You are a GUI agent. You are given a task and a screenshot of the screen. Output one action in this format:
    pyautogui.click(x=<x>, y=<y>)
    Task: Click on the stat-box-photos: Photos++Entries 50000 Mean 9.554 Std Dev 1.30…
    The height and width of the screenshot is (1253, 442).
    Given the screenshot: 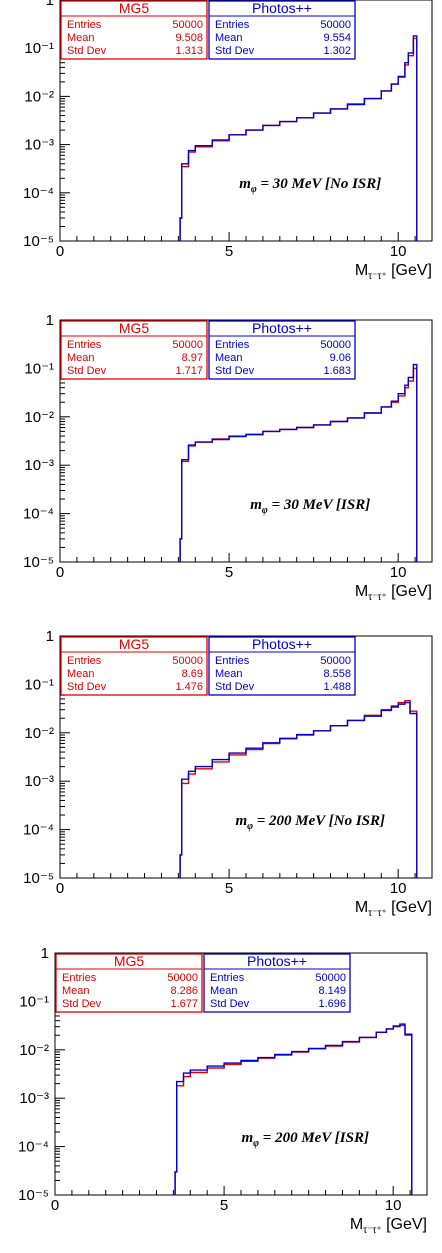 What is the action you would take?
    pyautogui.click(x=282, y=30)
    